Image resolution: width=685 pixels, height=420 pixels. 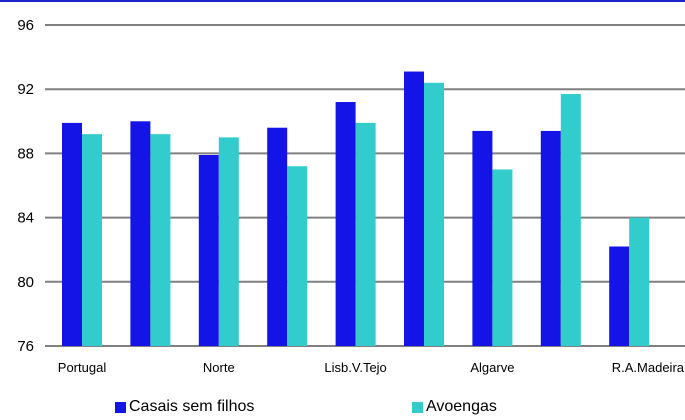 What do you see at coordinates (25, 25) in the screenshot?
I see `y-tick-label: 96` at bounding box center [25, 25].